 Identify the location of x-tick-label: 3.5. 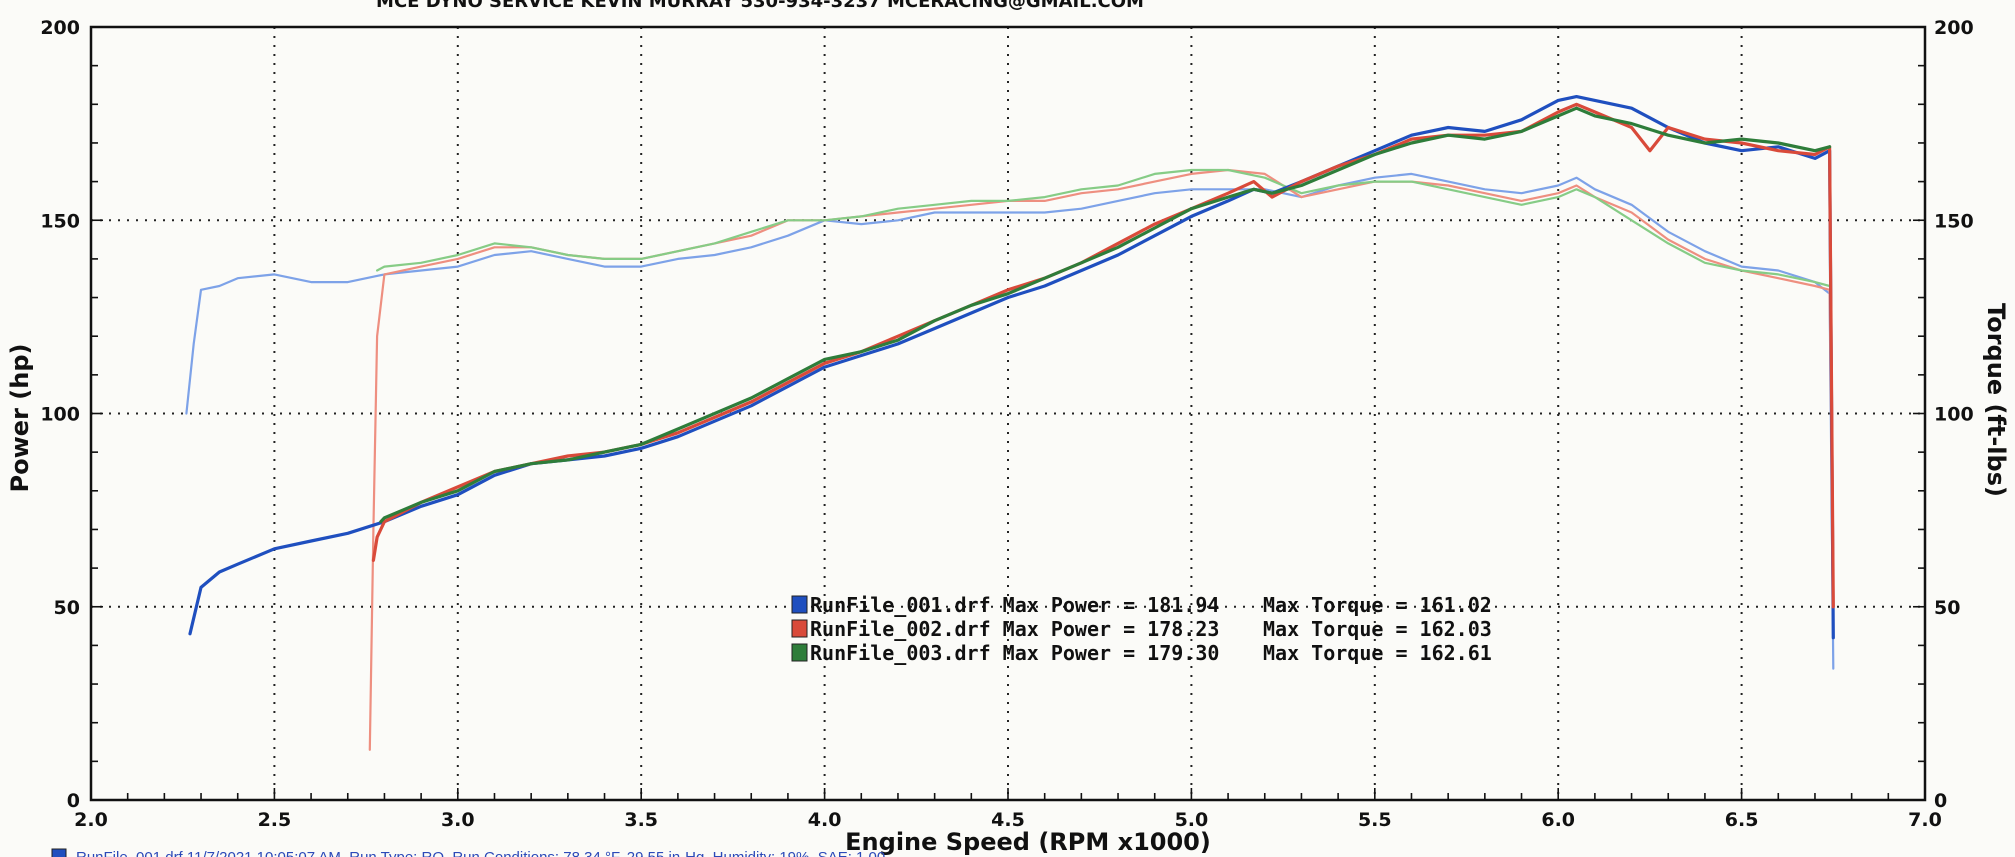
(641, 820).